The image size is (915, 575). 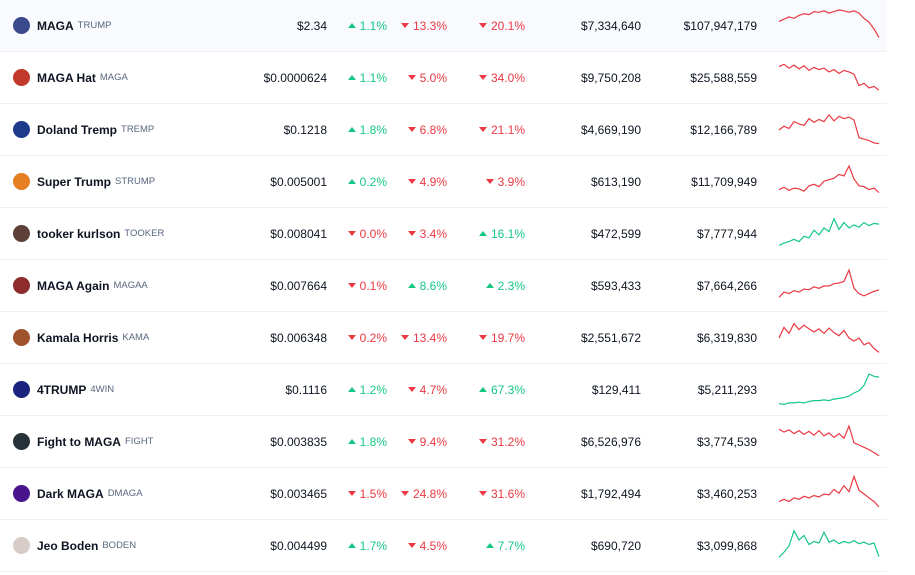 I want to click on coin-name: Dark MAGA, so click(x=70, y=493).